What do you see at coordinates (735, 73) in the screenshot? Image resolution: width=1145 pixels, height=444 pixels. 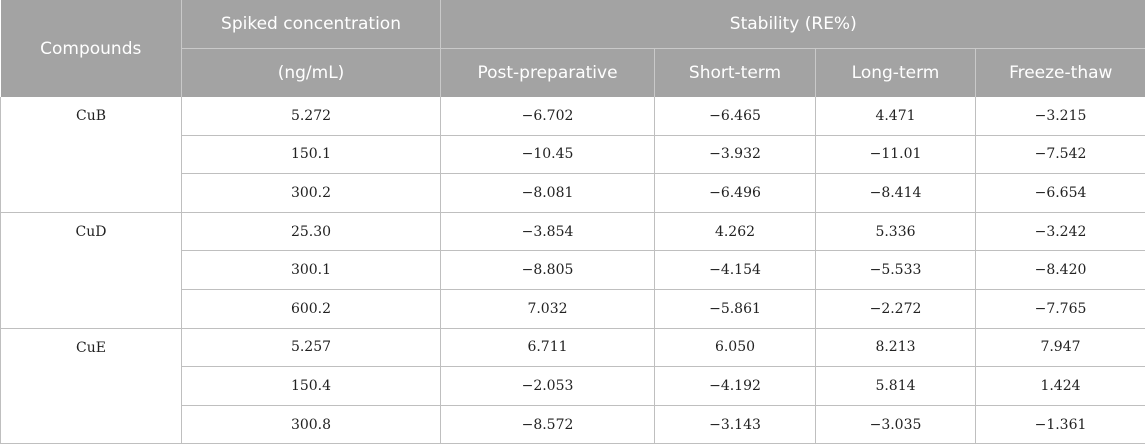 I see `header-short-term: Short-term` at bounding box center [735, 73].